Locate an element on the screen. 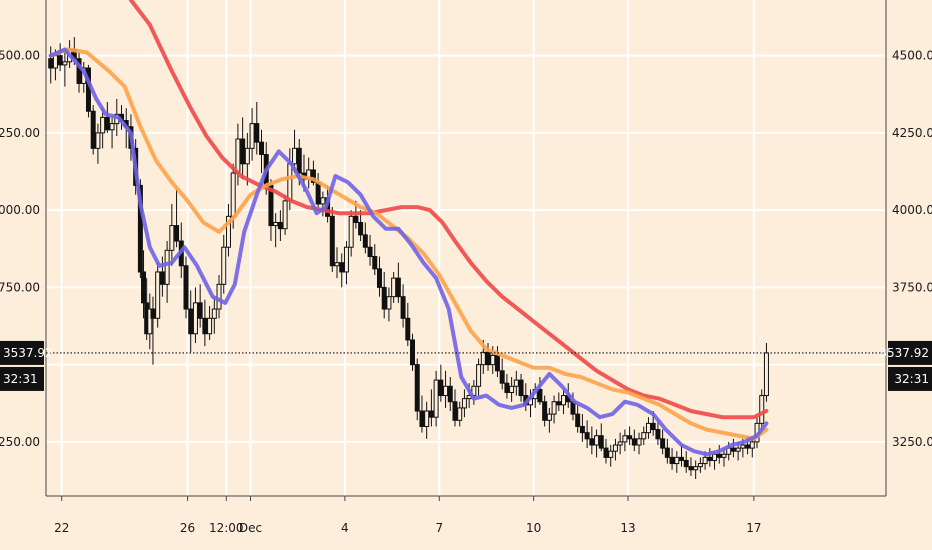 Image resolution: width=932 pixels, height=550 pixels. right-price-badge-text: 3537.92 is located at coordinates (904, 353).